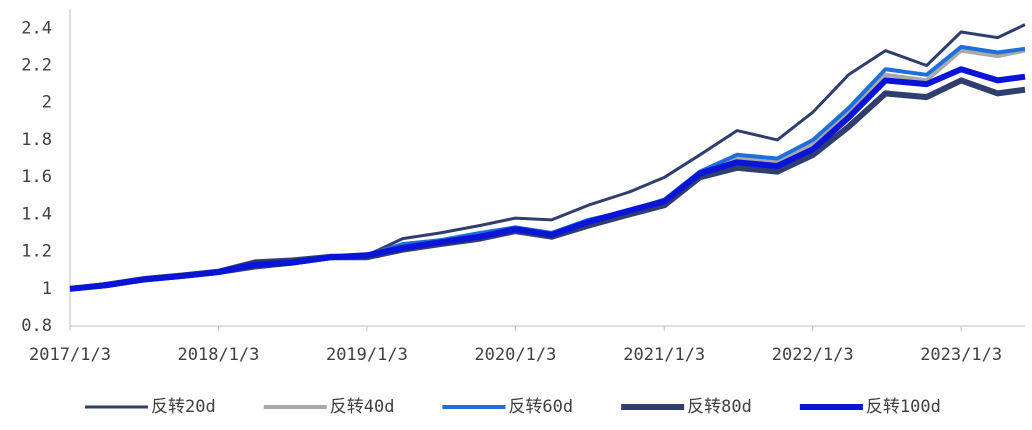 This screenshot has height=430, width=1032. What do you see at coordinates (36, 326) in the screenshot?
I see `y-tick-label: 0.8` at bounding box center [36, 326].